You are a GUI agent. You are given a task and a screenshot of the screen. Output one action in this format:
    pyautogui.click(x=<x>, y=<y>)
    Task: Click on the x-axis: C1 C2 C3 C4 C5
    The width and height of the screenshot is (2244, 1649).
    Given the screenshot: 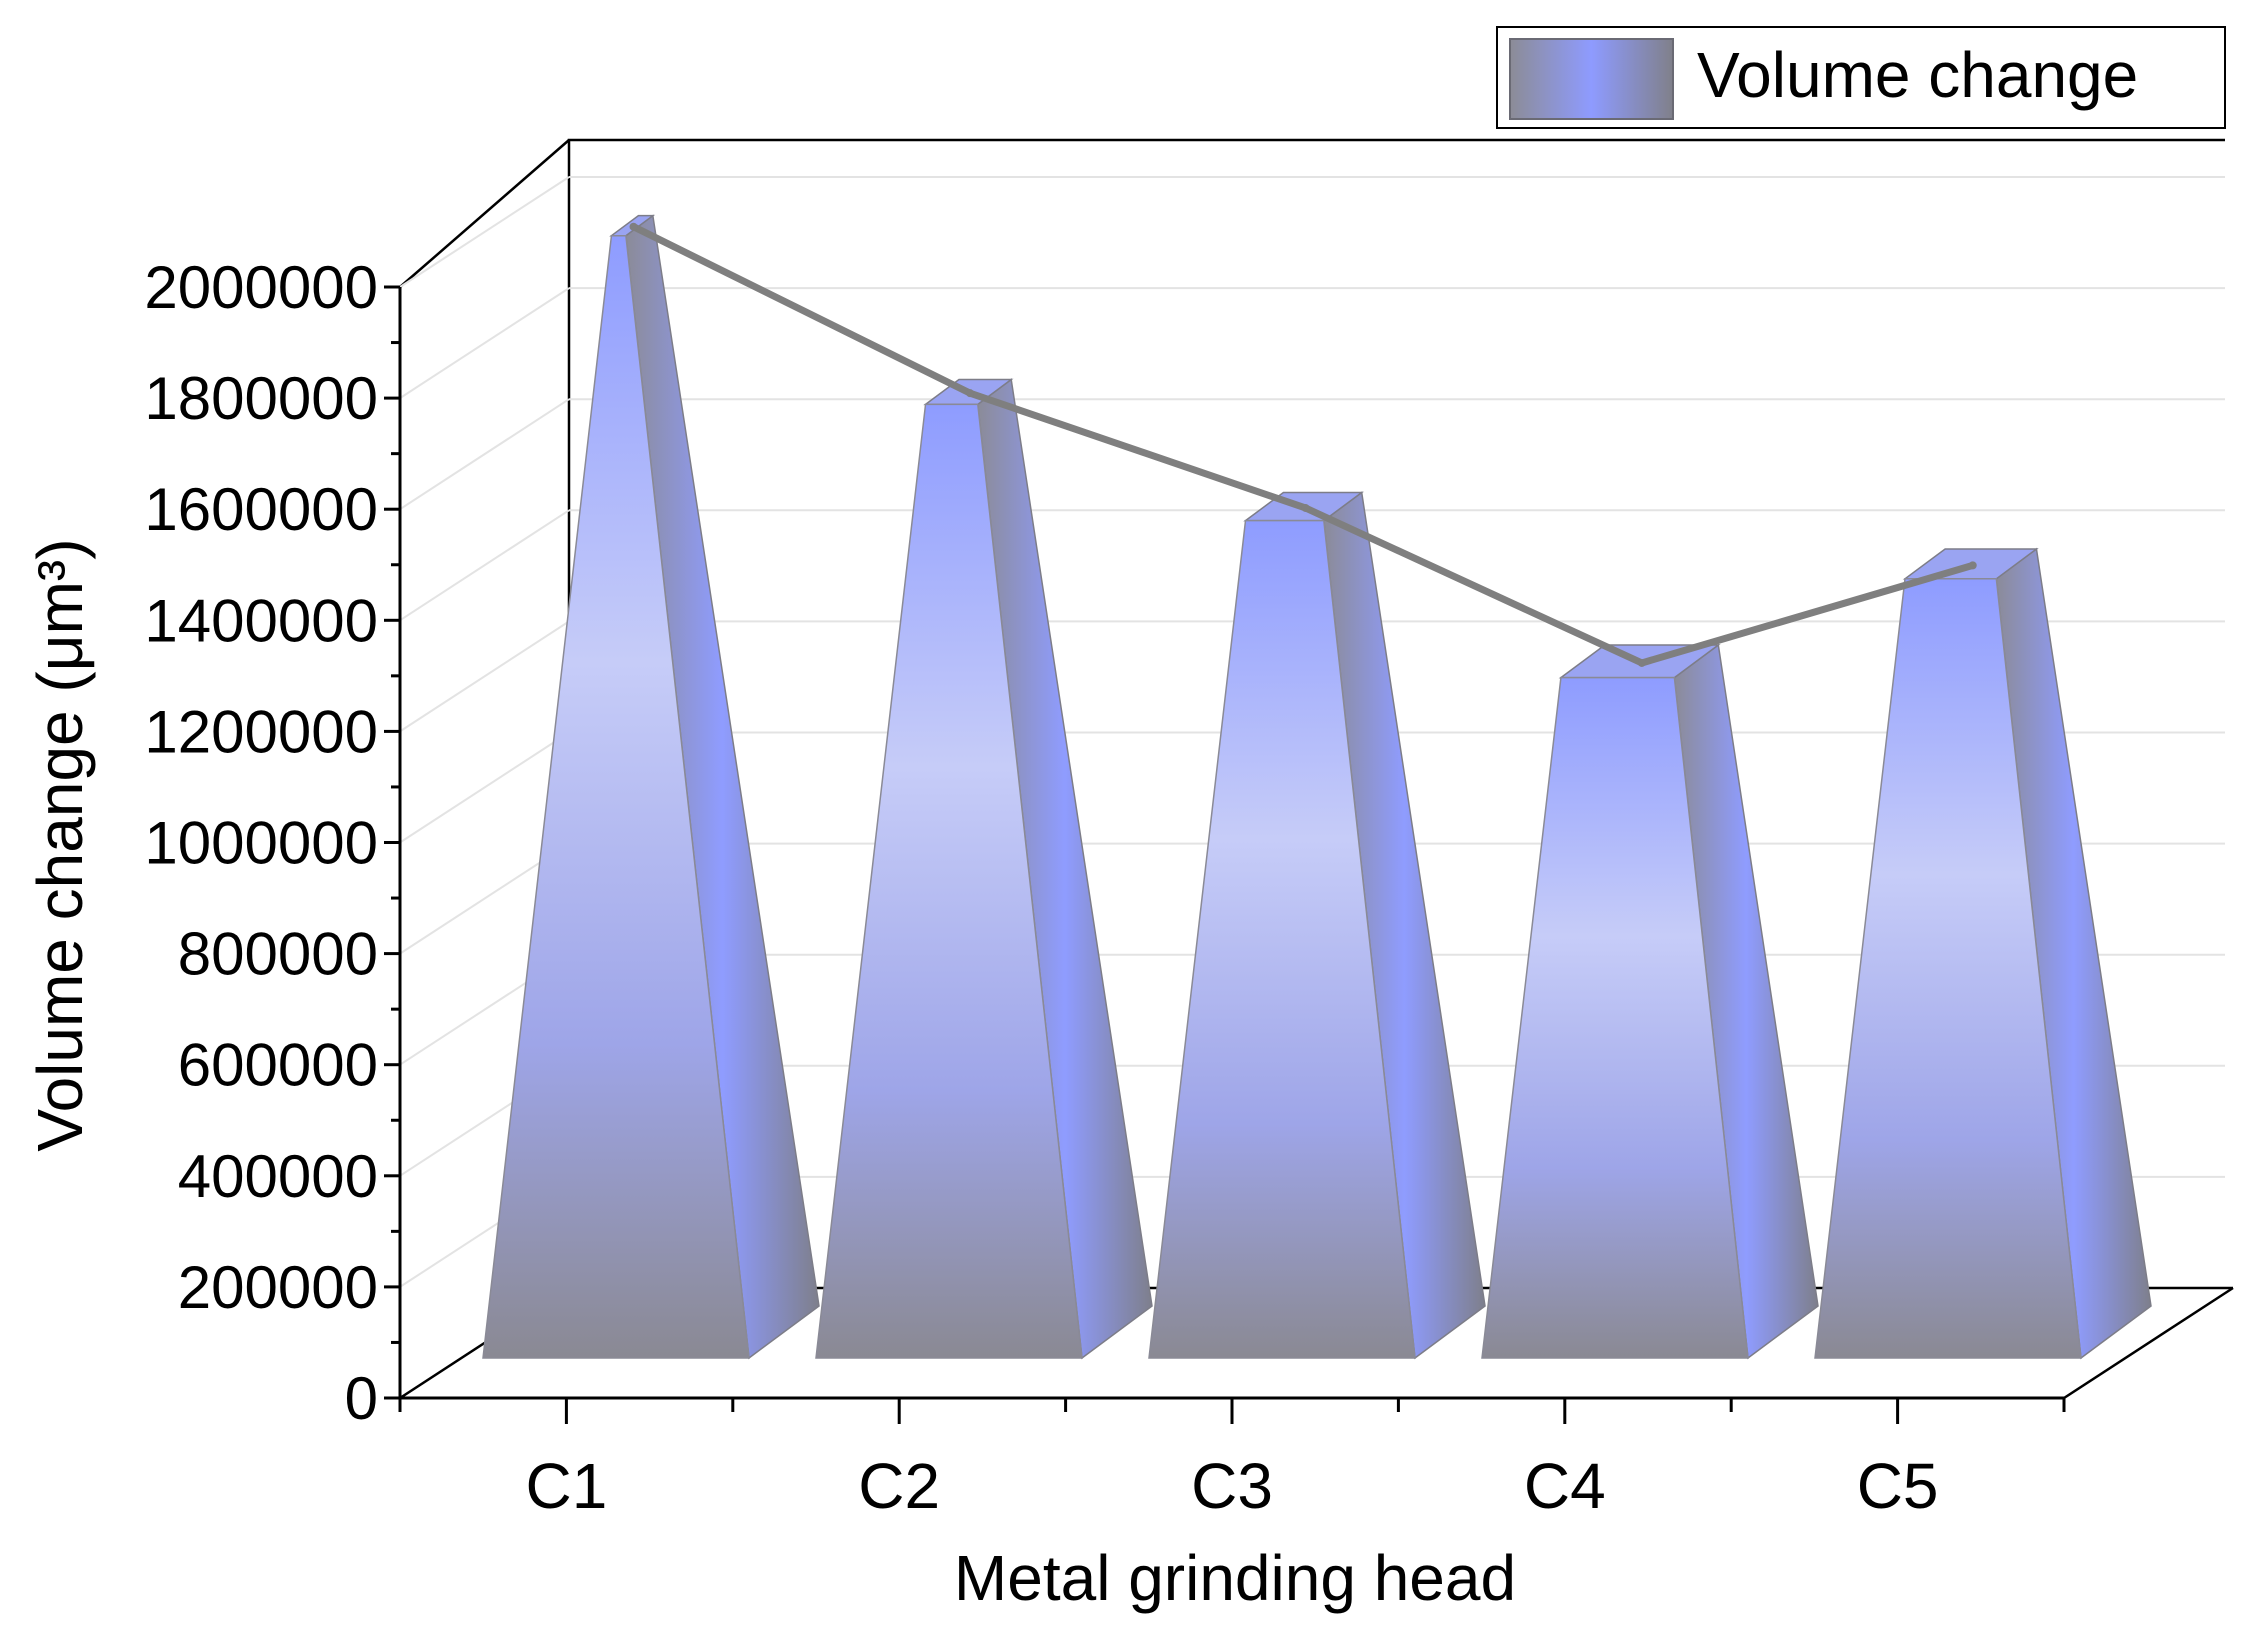 What is the action you would take?
    pyautogui.click(x=1232, y=1459)
    